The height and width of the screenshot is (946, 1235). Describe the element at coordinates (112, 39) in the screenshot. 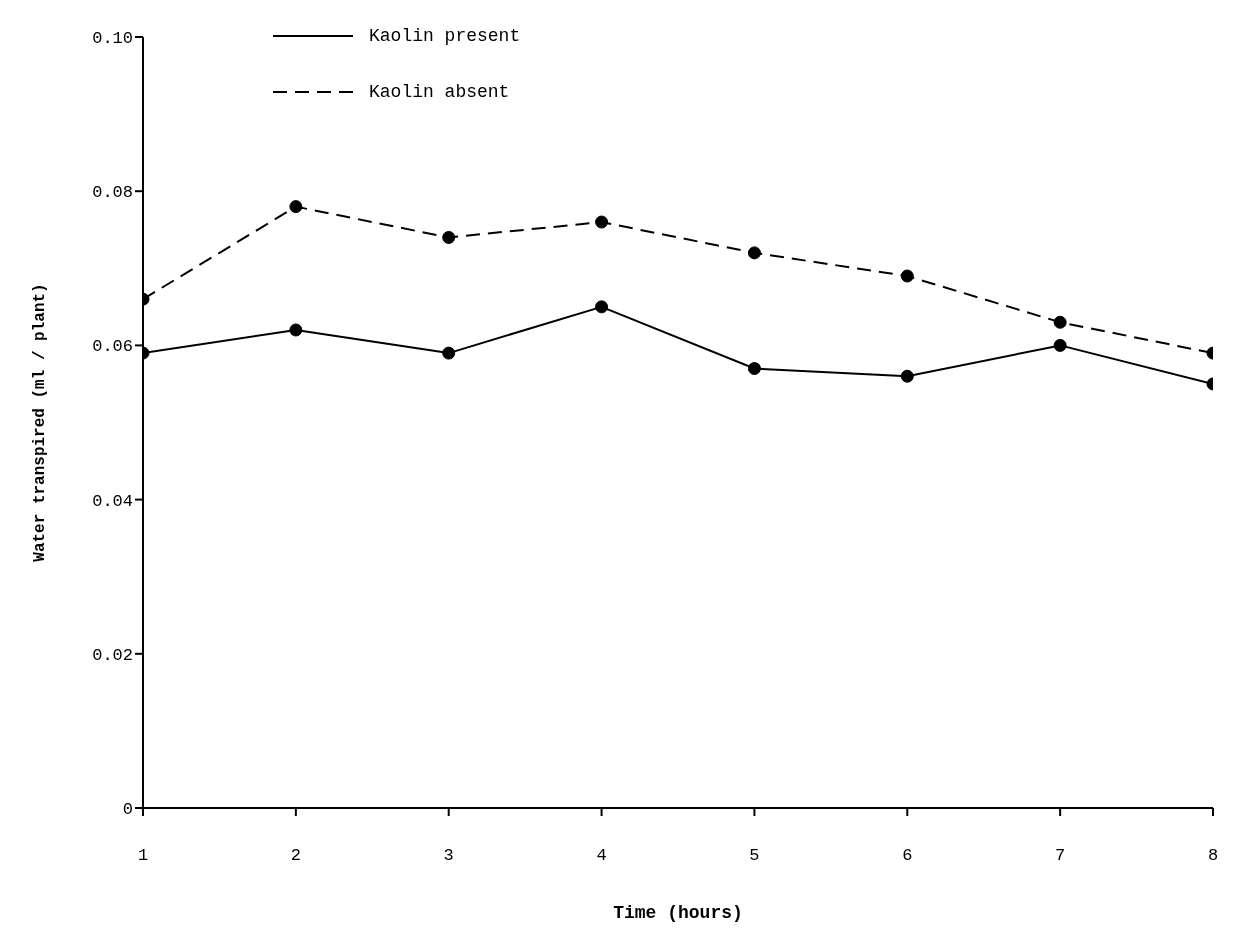

I see `y-tick-label: 0.10` at that location.